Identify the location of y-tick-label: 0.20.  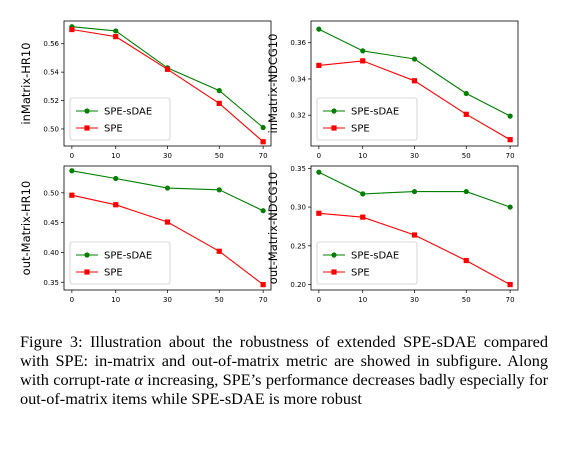
(298, 285).